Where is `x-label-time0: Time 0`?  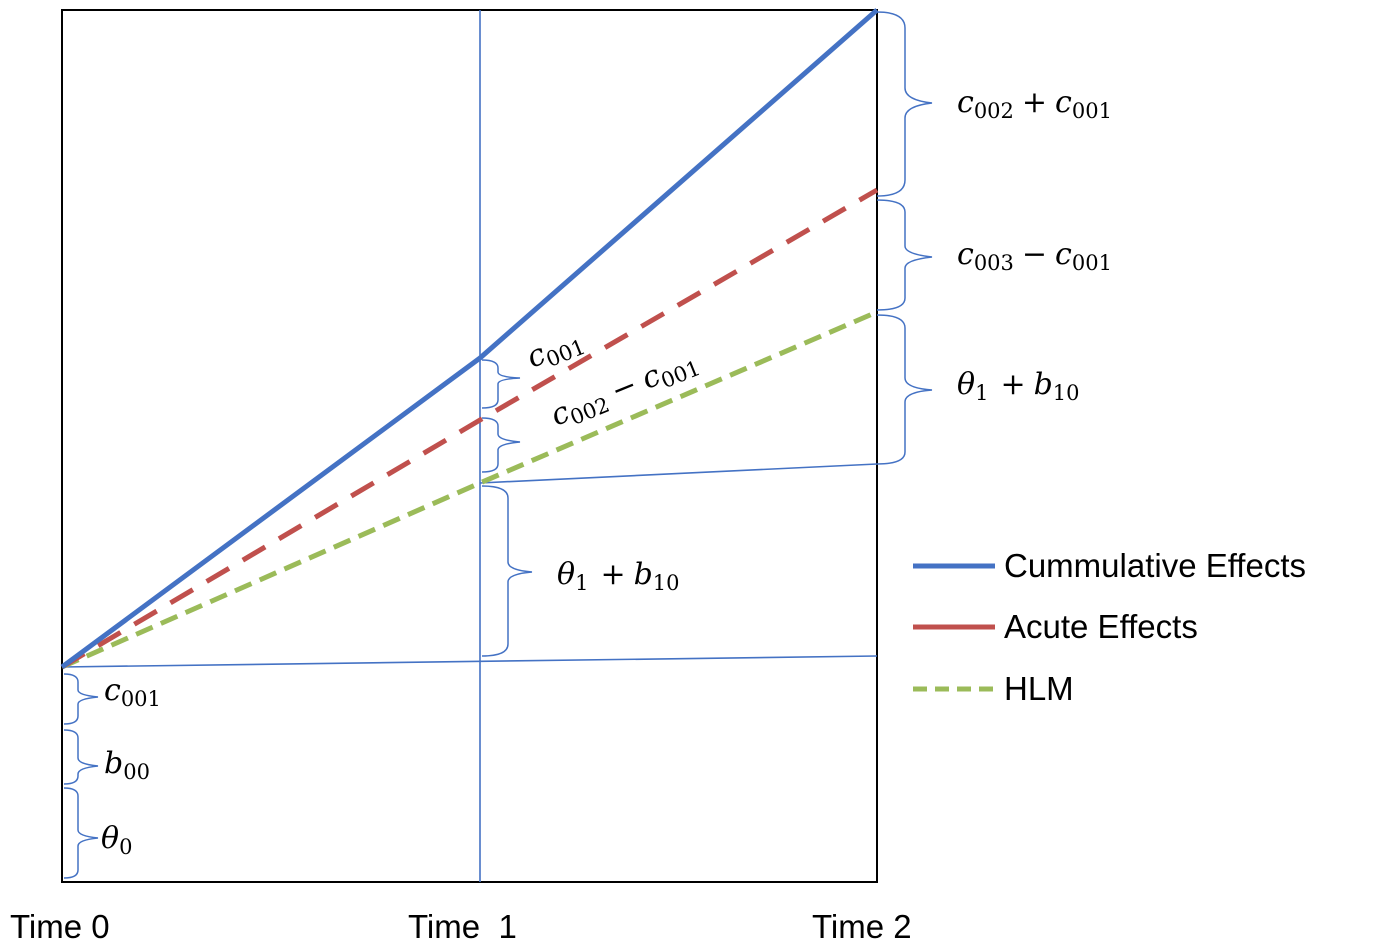 x-label-time0: Time 0 is located at coordinates (60, 926).